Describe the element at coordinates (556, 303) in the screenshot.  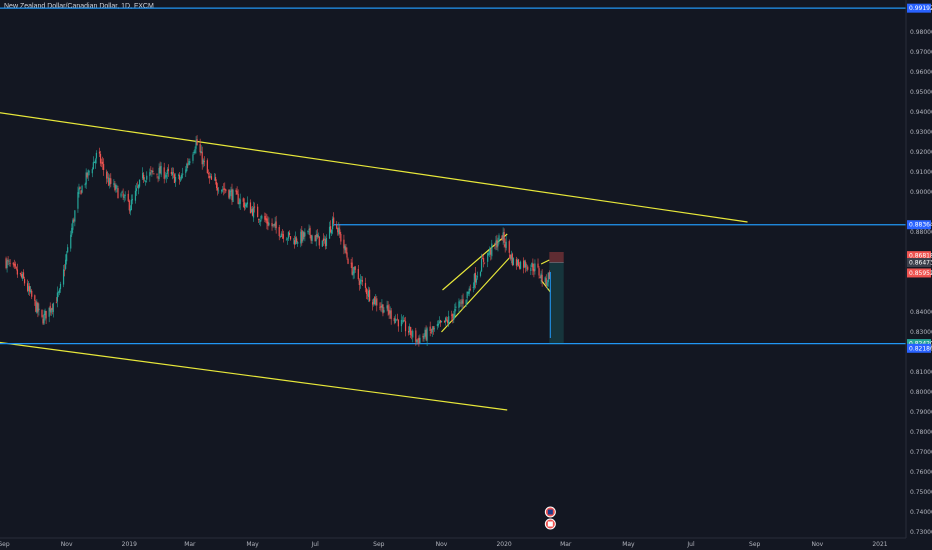
I see `position-target-zone` at that location.